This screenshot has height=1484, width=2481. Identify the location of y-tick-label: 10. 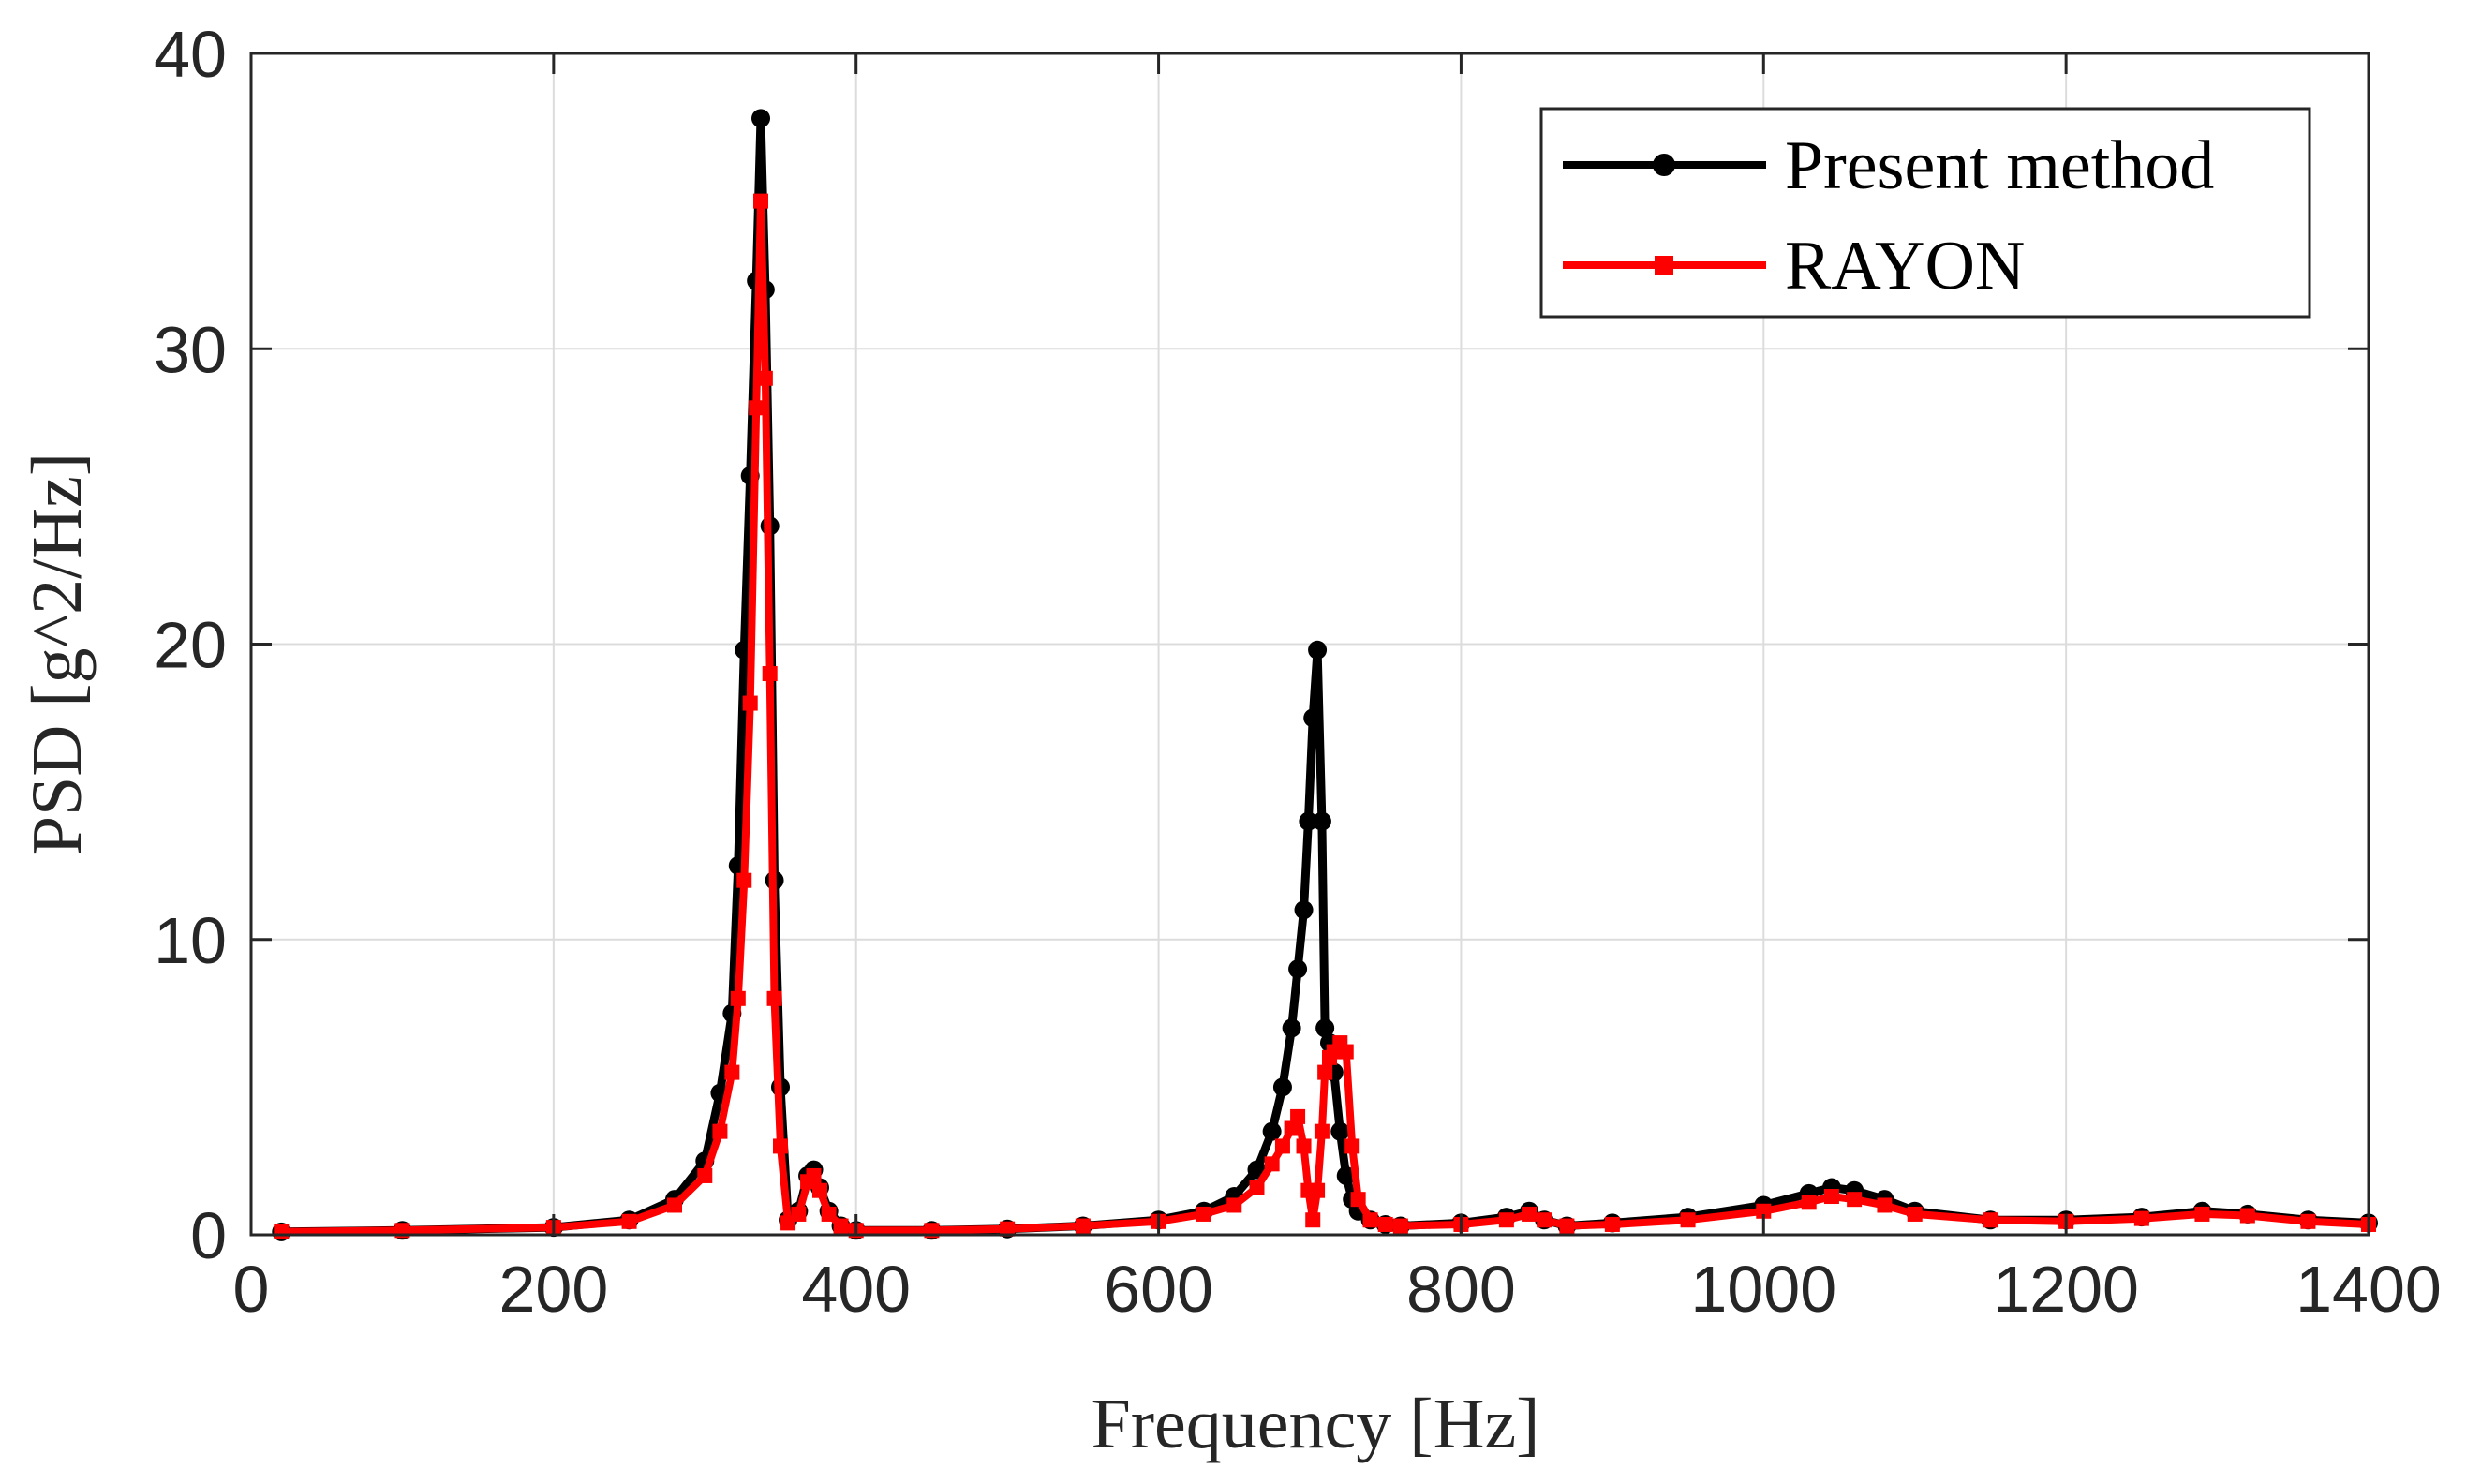
(190, 940).